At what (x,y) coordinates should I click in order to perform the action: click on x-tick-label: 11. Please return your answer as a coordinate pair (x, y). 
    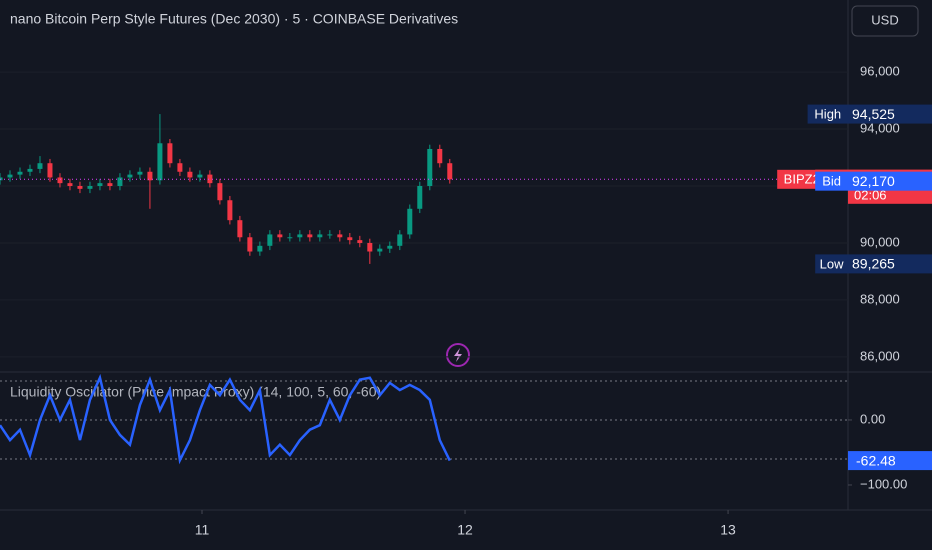
    Looking at the image, I should click on (202, 530).